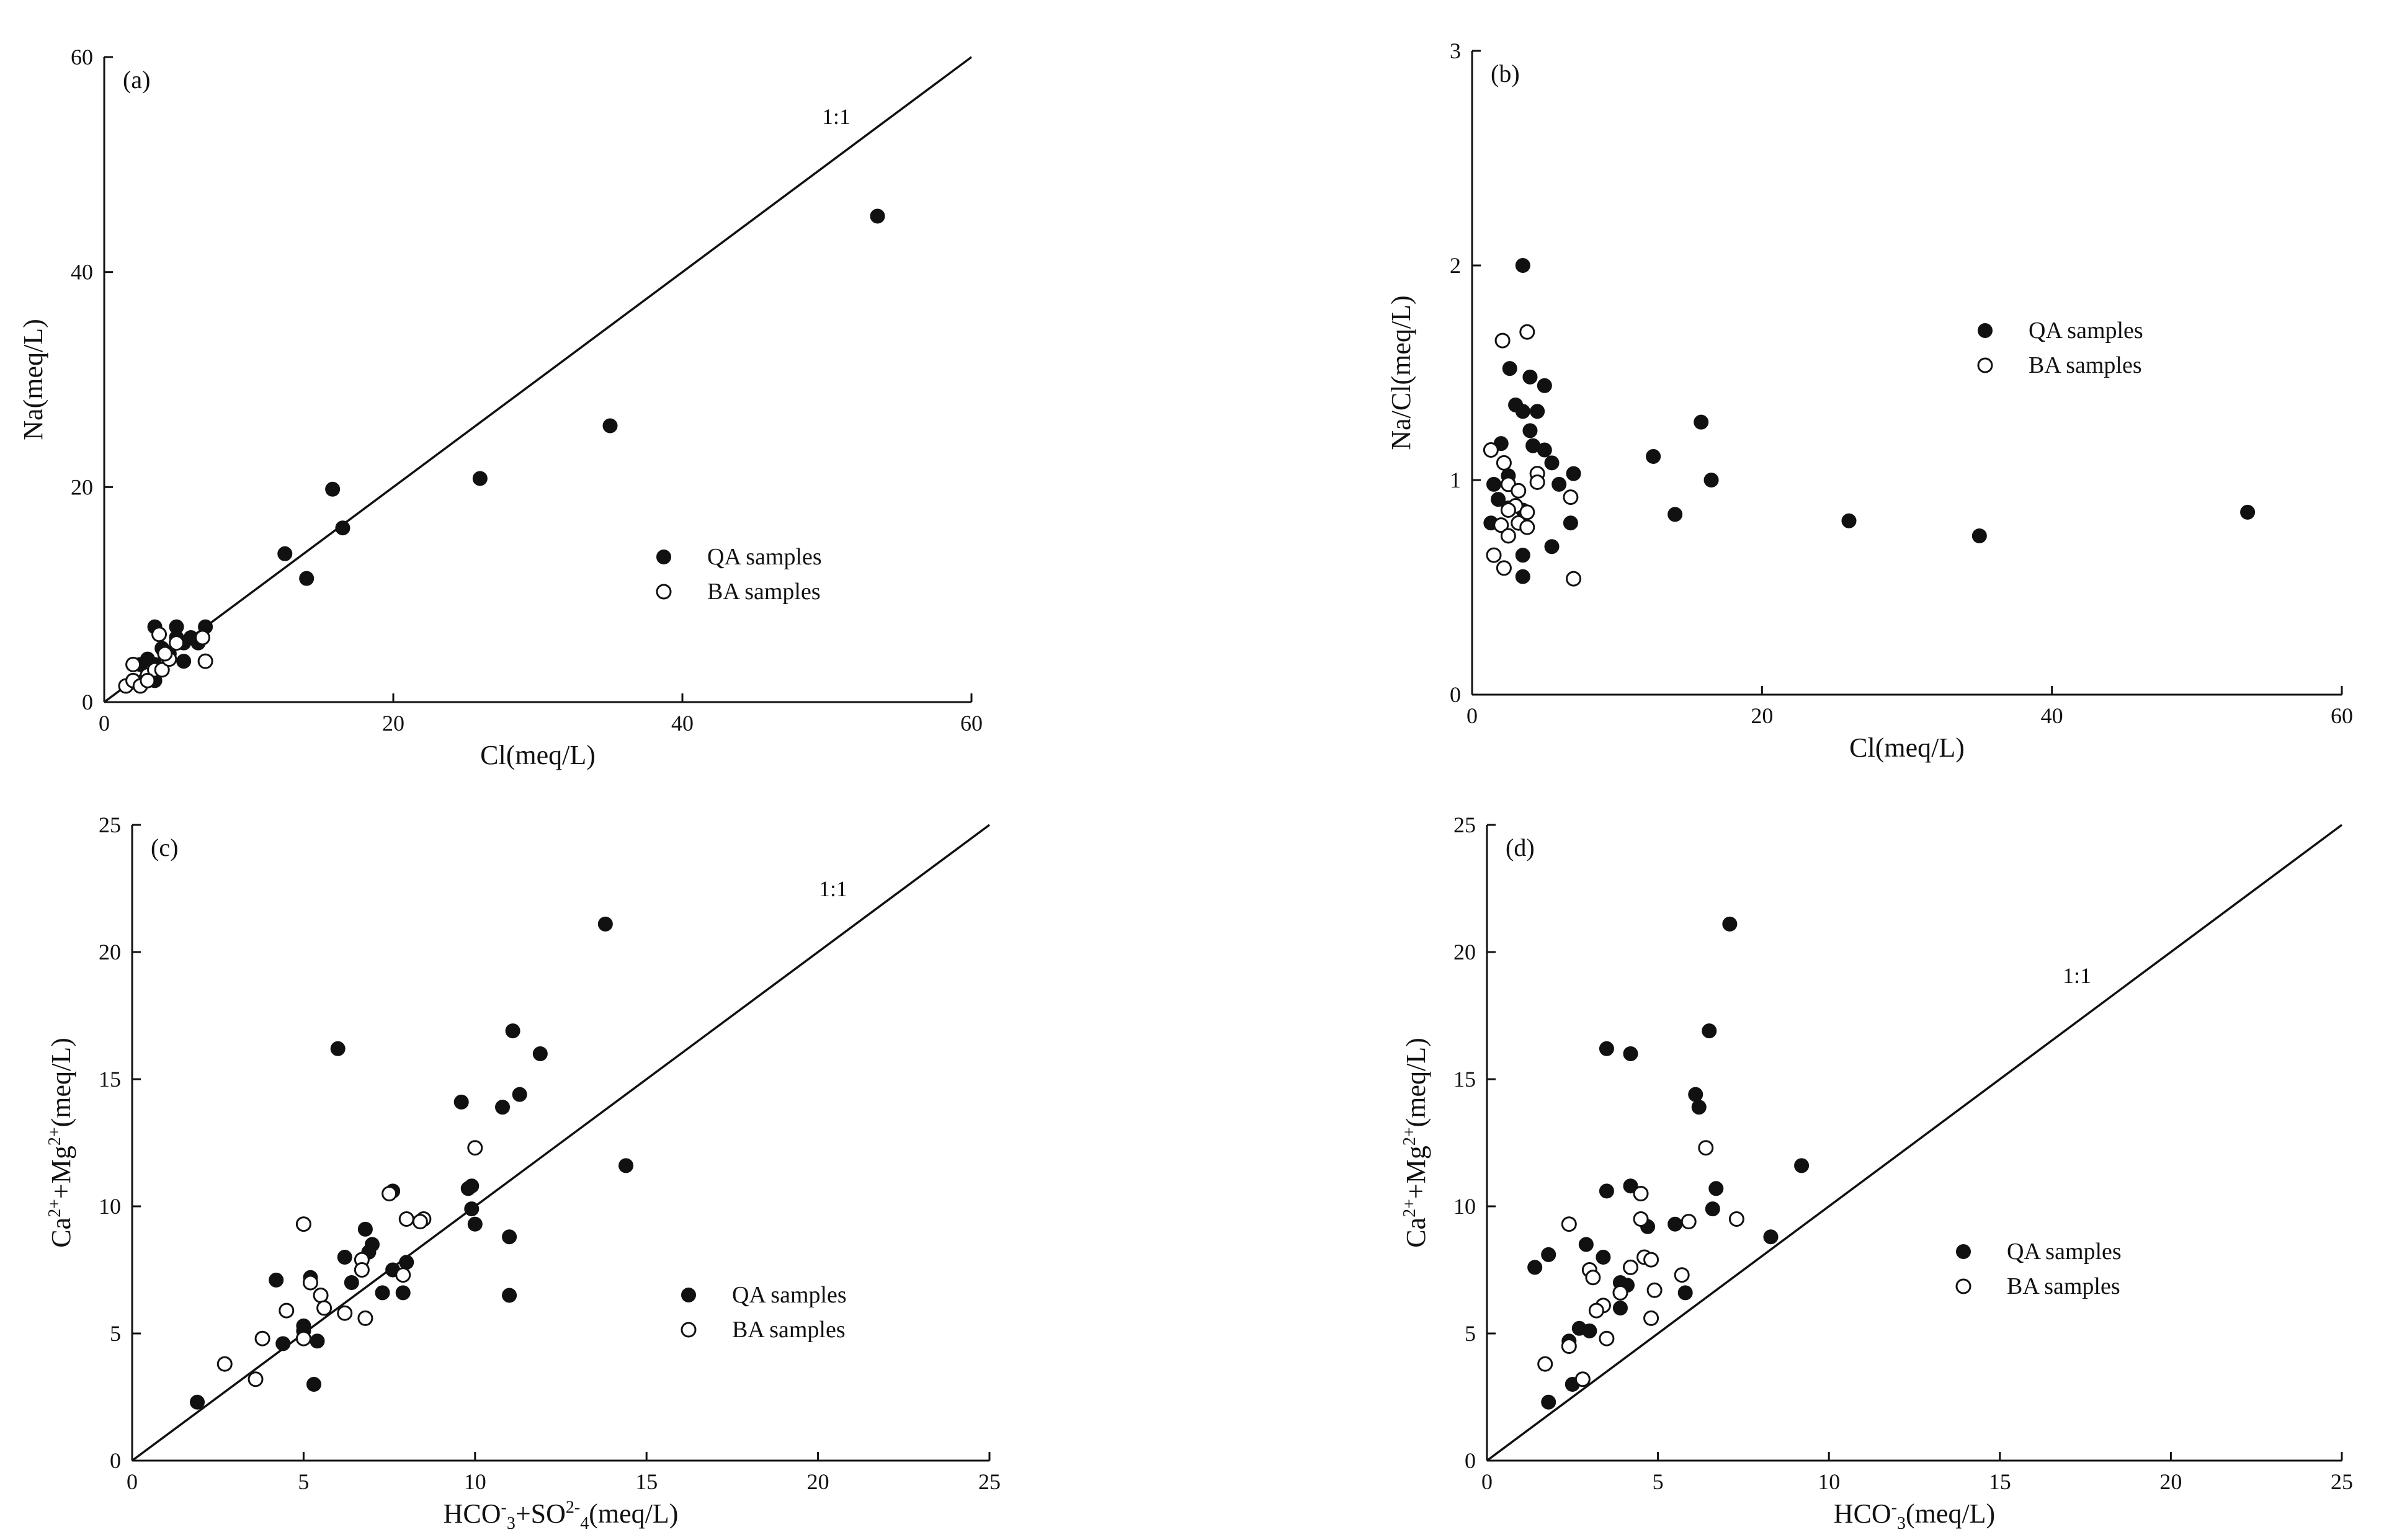  What do you see at coordinates (104, 724) in the screenshot?
I see `x-tick-label: 0` at bounding box center [104, 724].